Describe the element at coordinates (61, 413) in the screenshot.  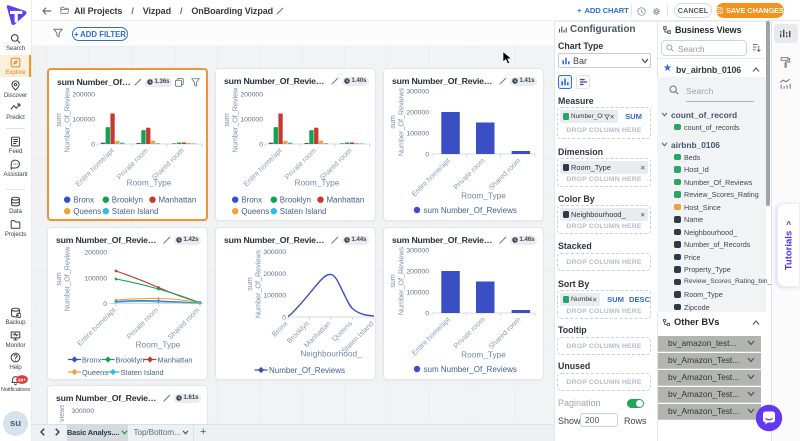
I see `svg-text: views` at that location.